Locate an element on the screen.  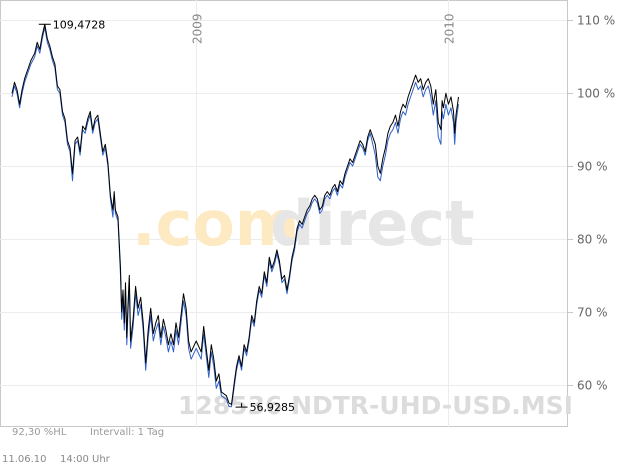
y-tick-label: 100 % is located at coordinates (596, 94).